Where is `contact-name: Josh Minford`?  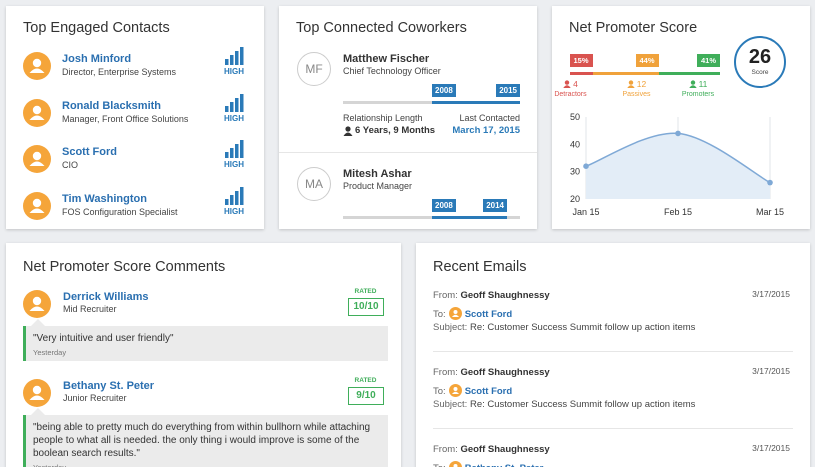
contact-name: Josh Minford is located at coordinates (97, 59).